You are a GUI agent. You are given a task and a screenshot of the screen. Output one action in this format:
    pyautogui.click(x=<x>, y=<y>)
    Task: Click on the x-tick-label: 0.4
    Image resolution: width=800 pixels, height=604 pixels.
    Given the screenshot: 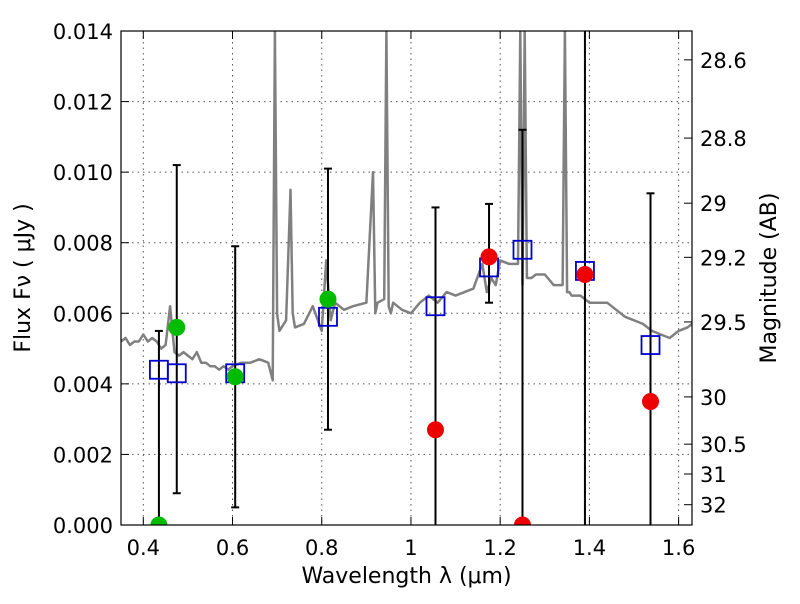 What is the action you would take?
    pyautogui.click(x=143, y=548)
    